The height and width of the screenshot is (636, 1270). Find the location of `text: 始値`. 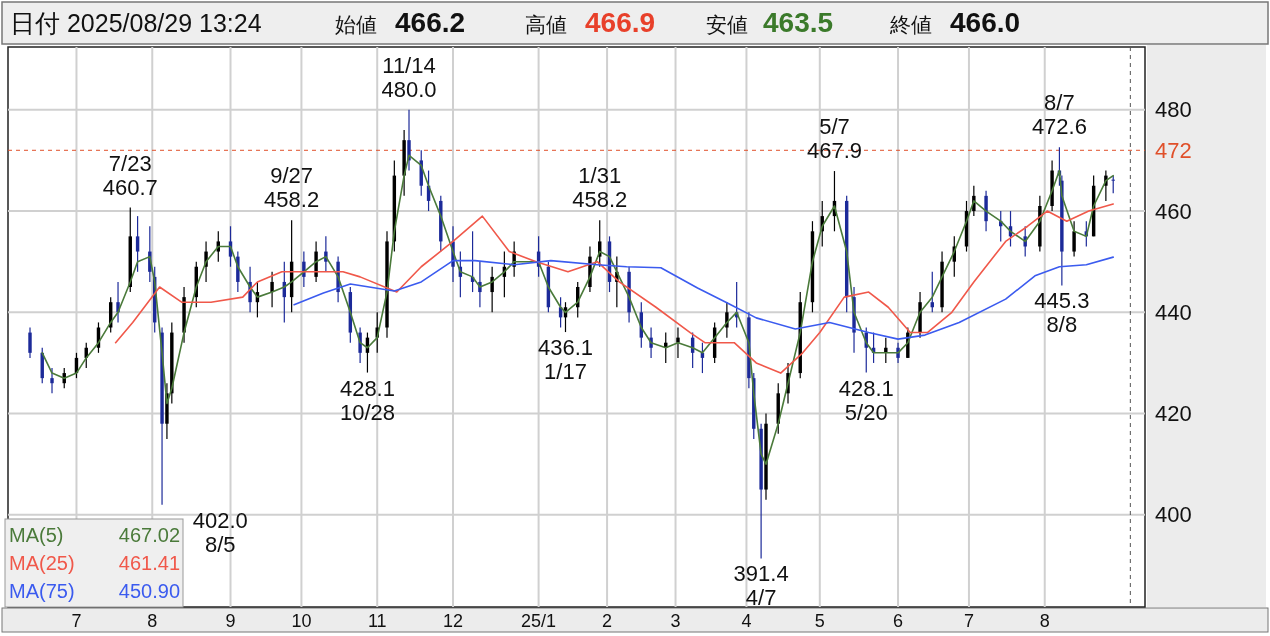

text: 始値 is located at coordinates (356, 24).